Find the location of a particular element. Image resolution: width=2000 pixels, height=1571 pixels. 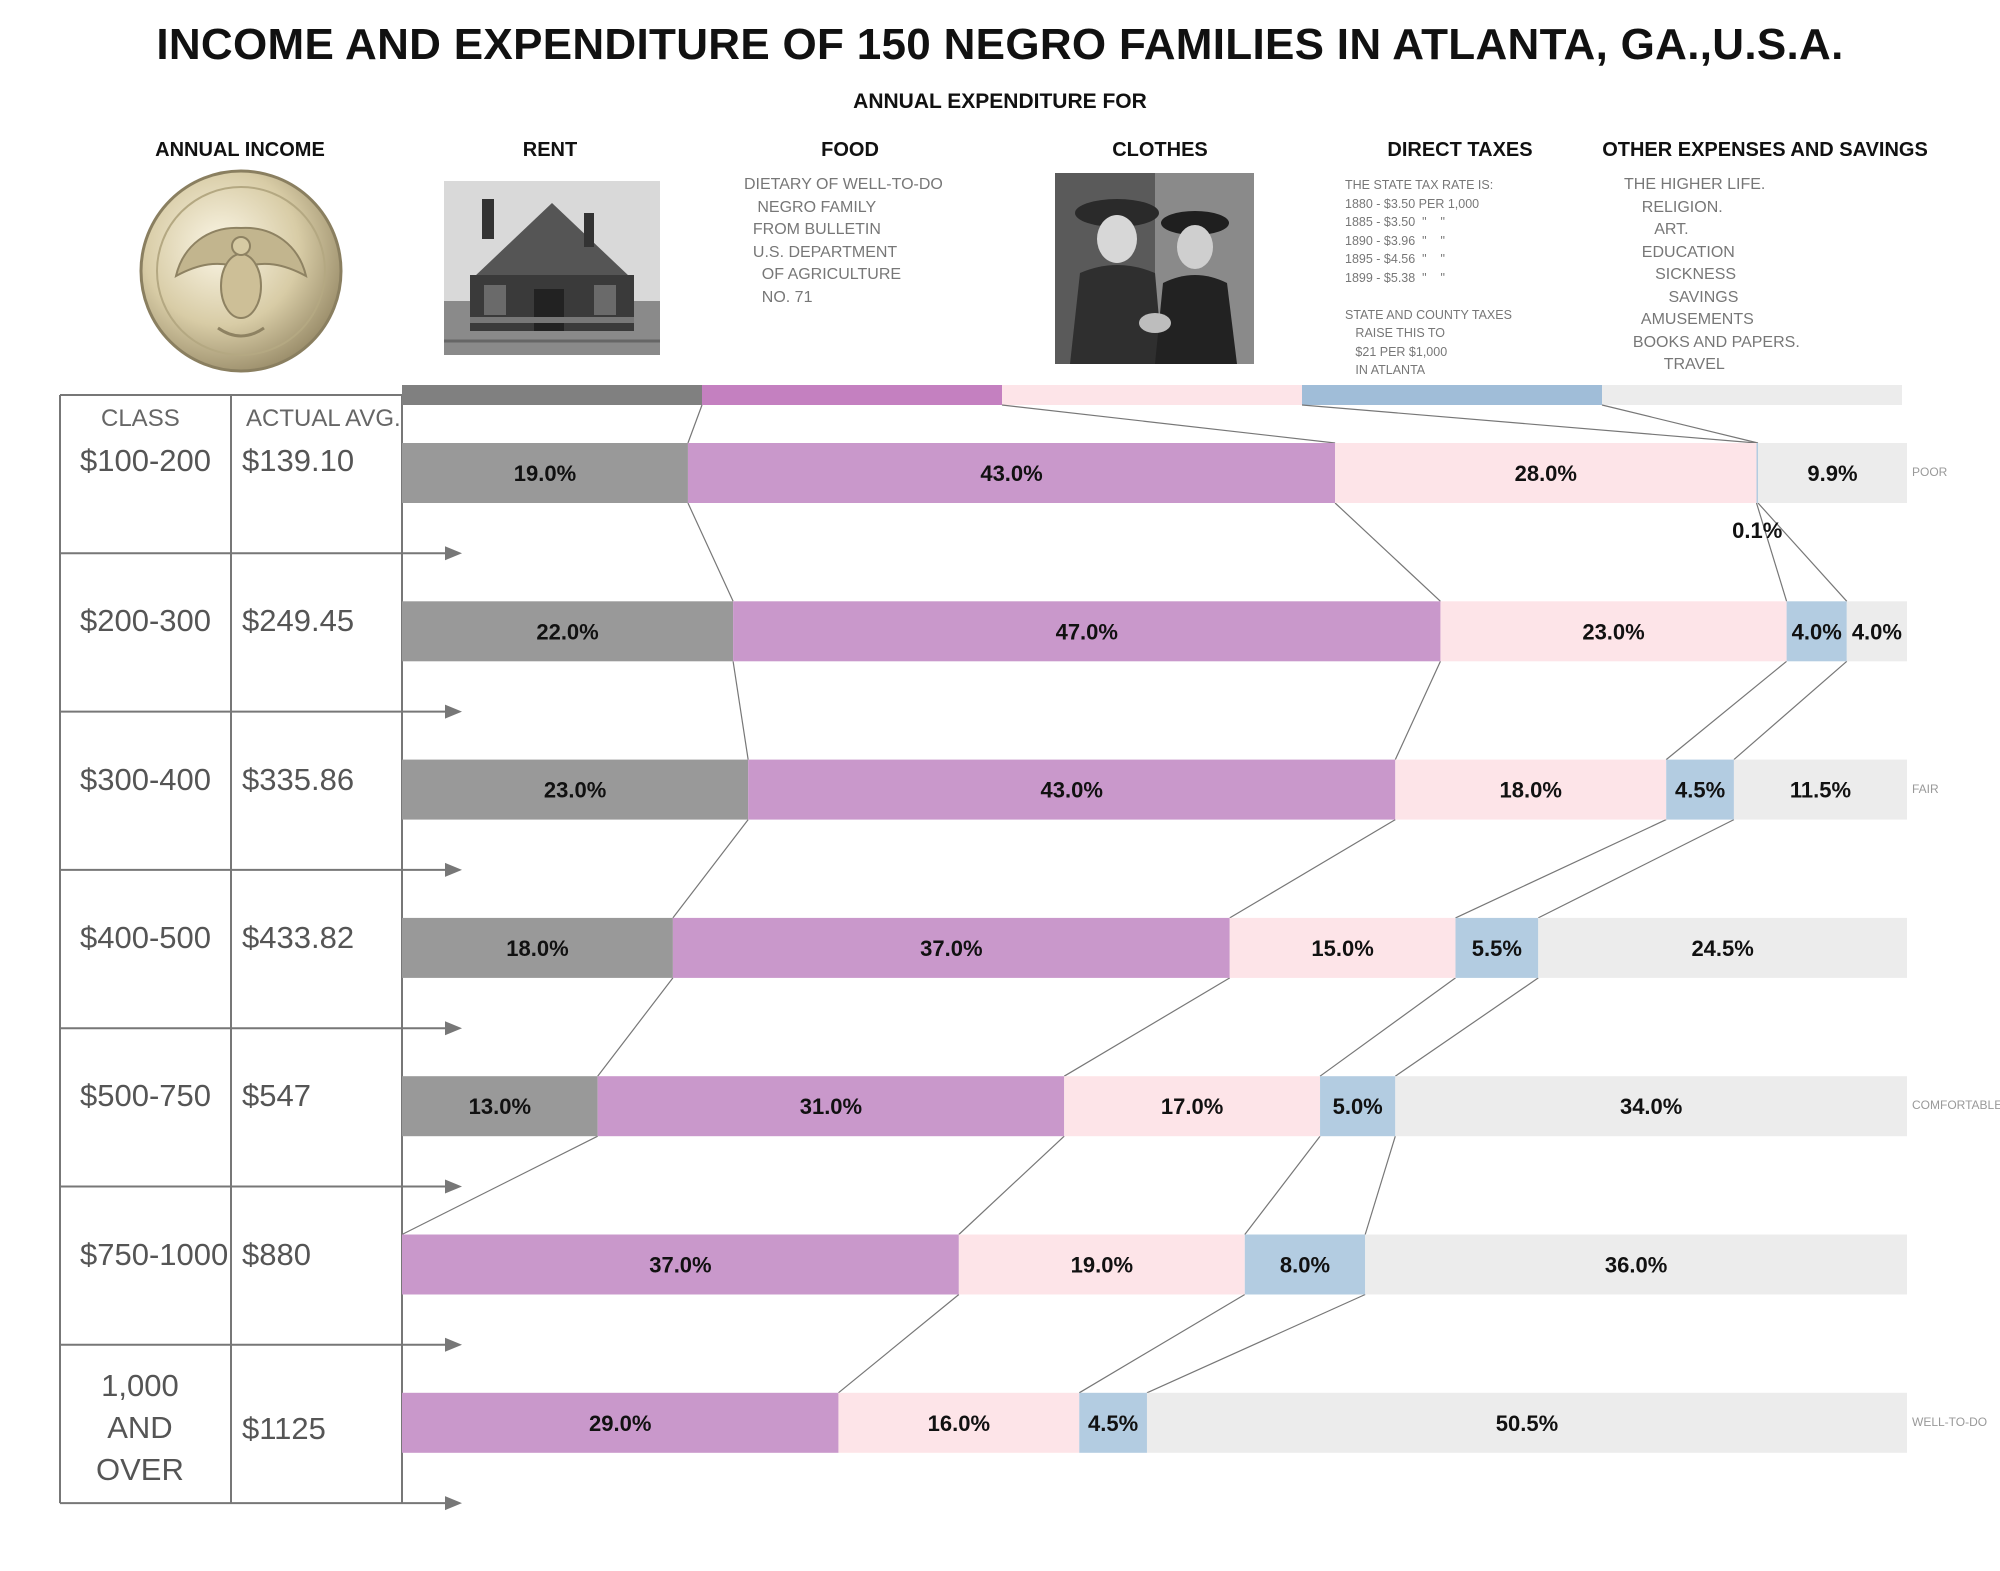

bar-label-other: 36.0% is located at coordinates (1636, 1265).